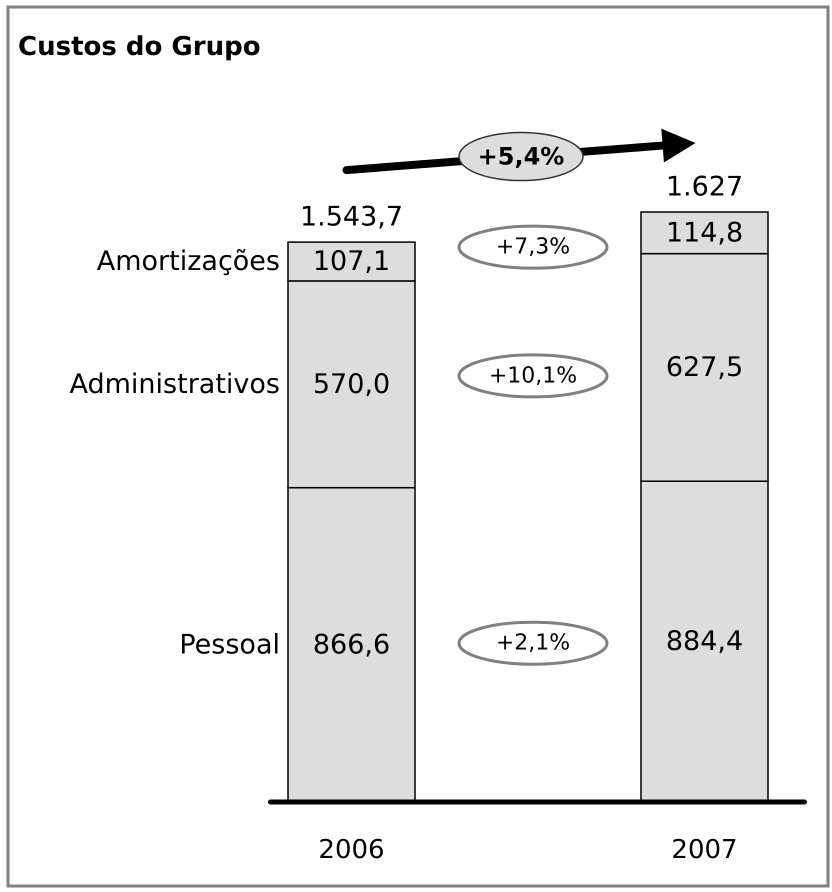 The height and width of the screenshot is (892, 832). Describe the element at coordinates (704, 850) in the screenshot. I see `x-tick-label: 2007` at that location.